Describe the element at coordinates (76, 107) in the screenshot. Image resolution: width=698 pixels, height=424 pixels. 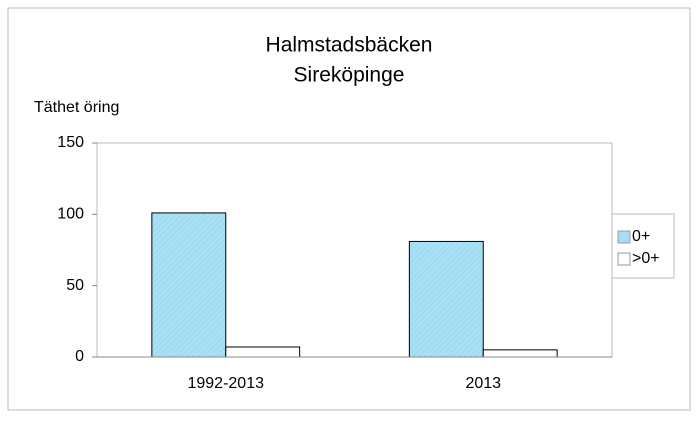
I see `y-axis-label: Täthet öring` at that location.